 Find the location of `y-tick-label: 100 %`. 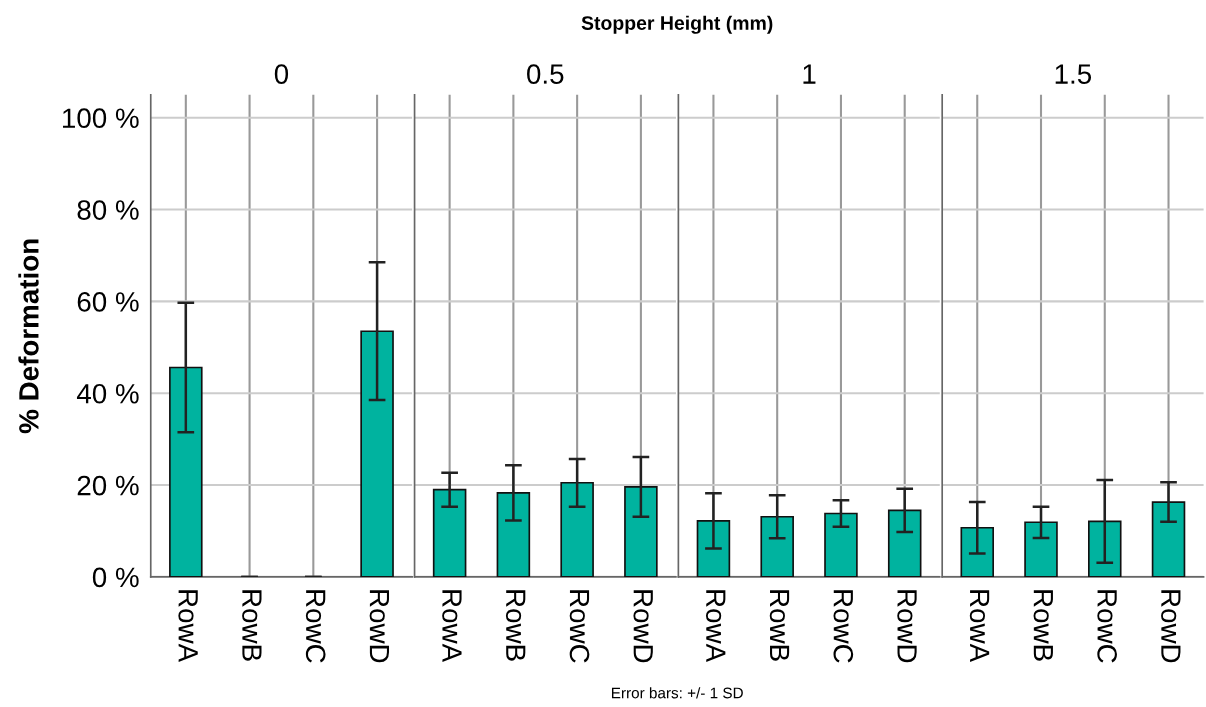

y-tick-label: 100 % is located at coordinates (101, 118).